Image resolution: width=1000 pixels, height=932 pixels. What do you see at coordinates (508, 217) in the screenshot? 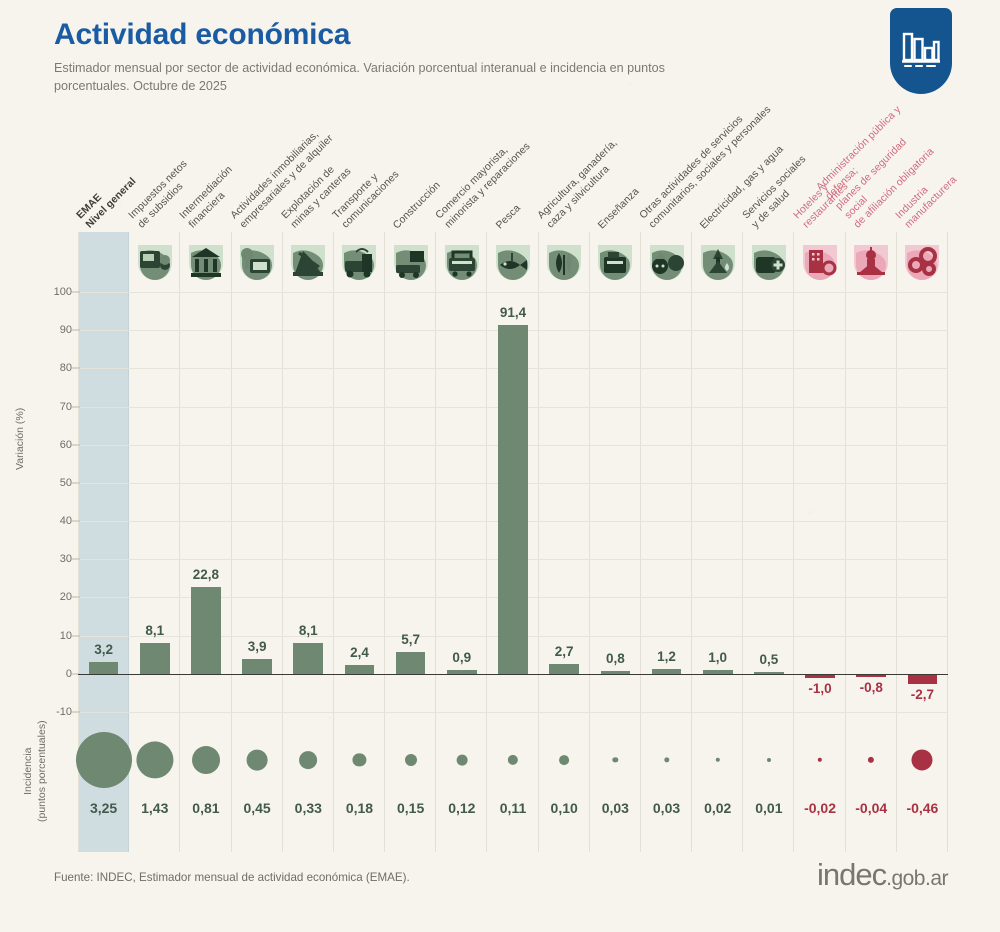
I see `category-label: Pesca` at bounding box center [508, 217].